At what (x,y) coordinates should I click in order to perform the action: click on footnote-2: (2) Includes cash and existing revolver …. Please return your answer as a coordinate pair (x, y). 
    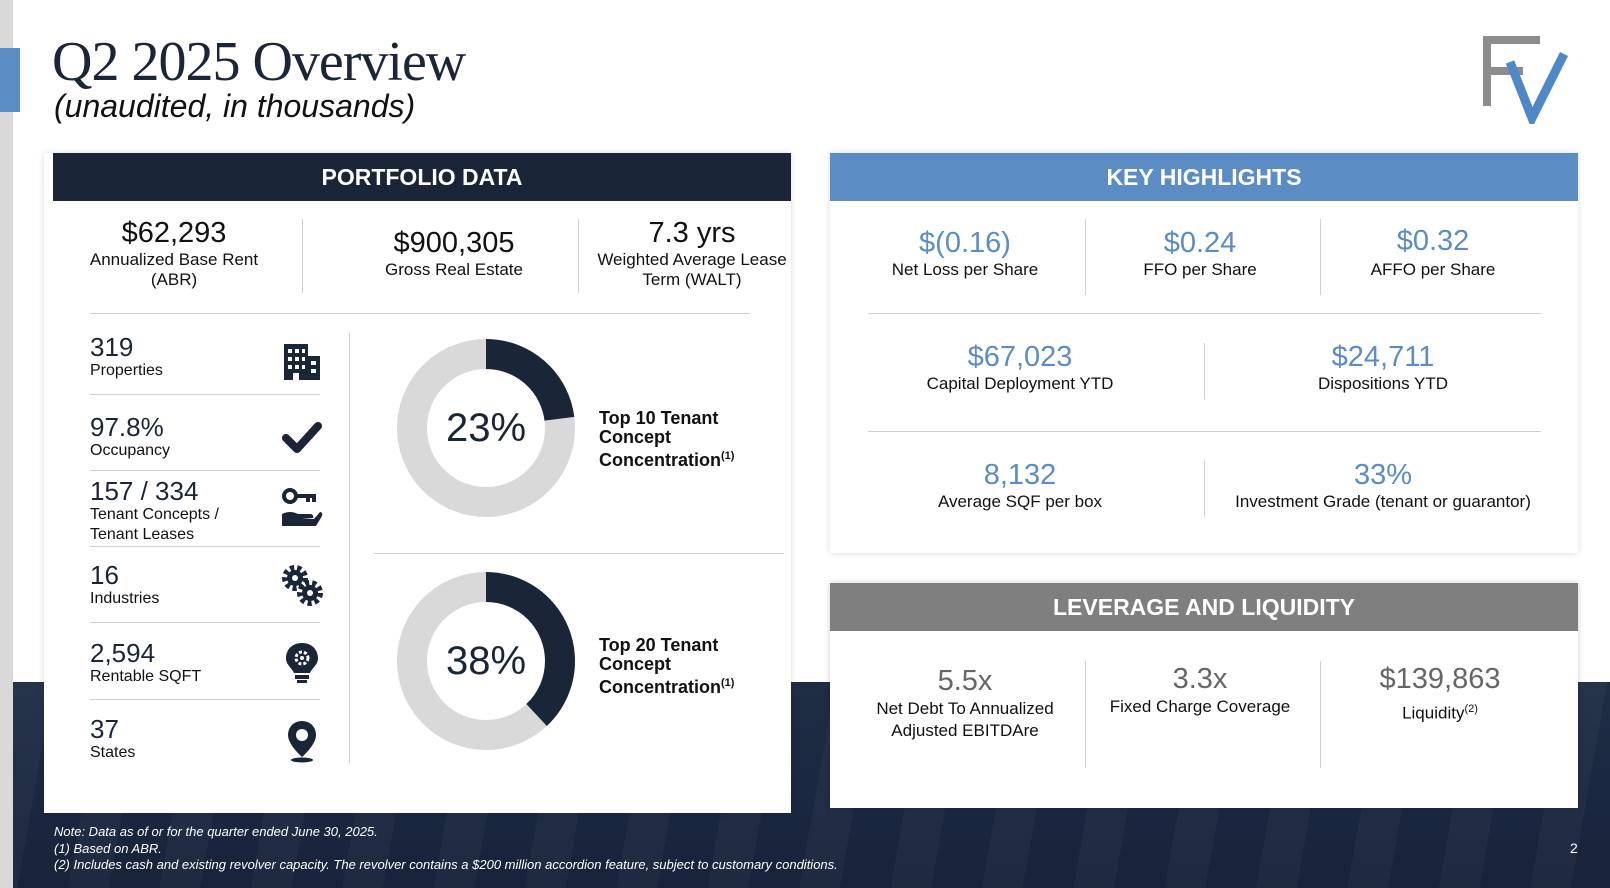
    Looking at the image, I should click on (446, 864).